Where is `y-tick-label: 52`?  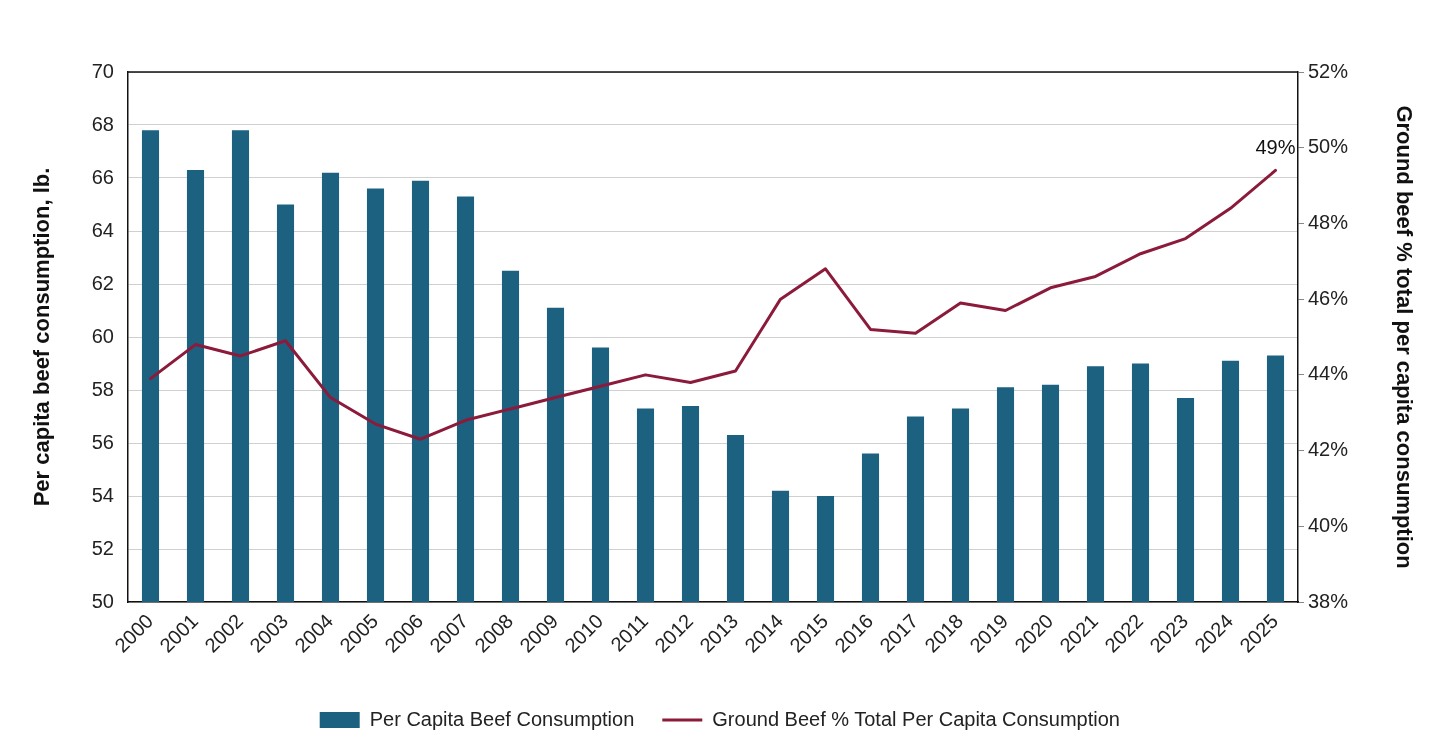
y-tick-label: 52 is located at coordinates (102, 547).